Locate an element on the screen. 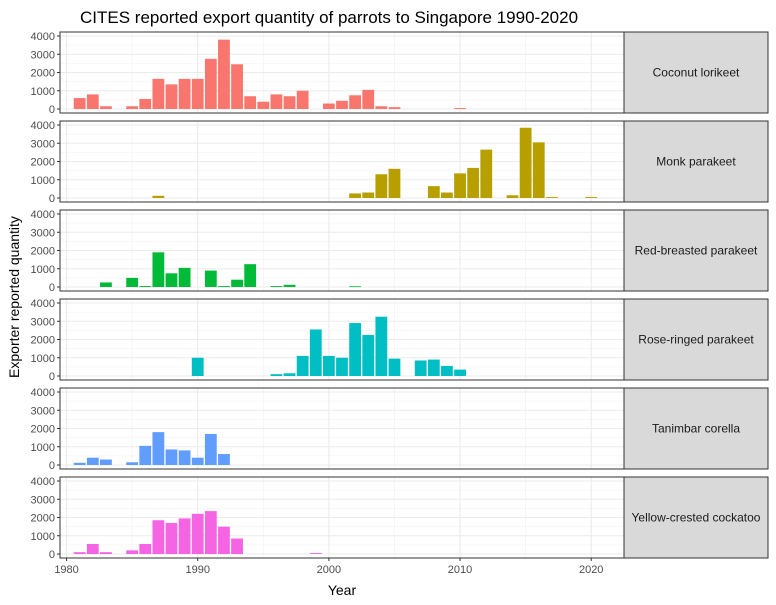 This screenshot has width=776, height=605. x-tick-label: 2020 is located at coordinates (591, 570).